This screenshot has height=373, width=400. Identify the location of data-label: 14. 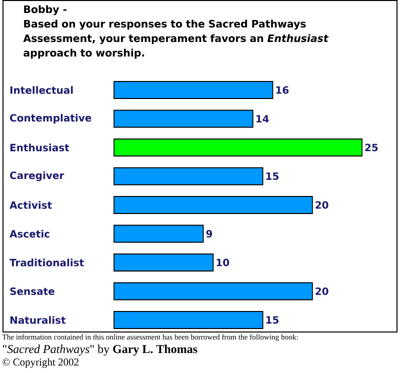
(262, 118).